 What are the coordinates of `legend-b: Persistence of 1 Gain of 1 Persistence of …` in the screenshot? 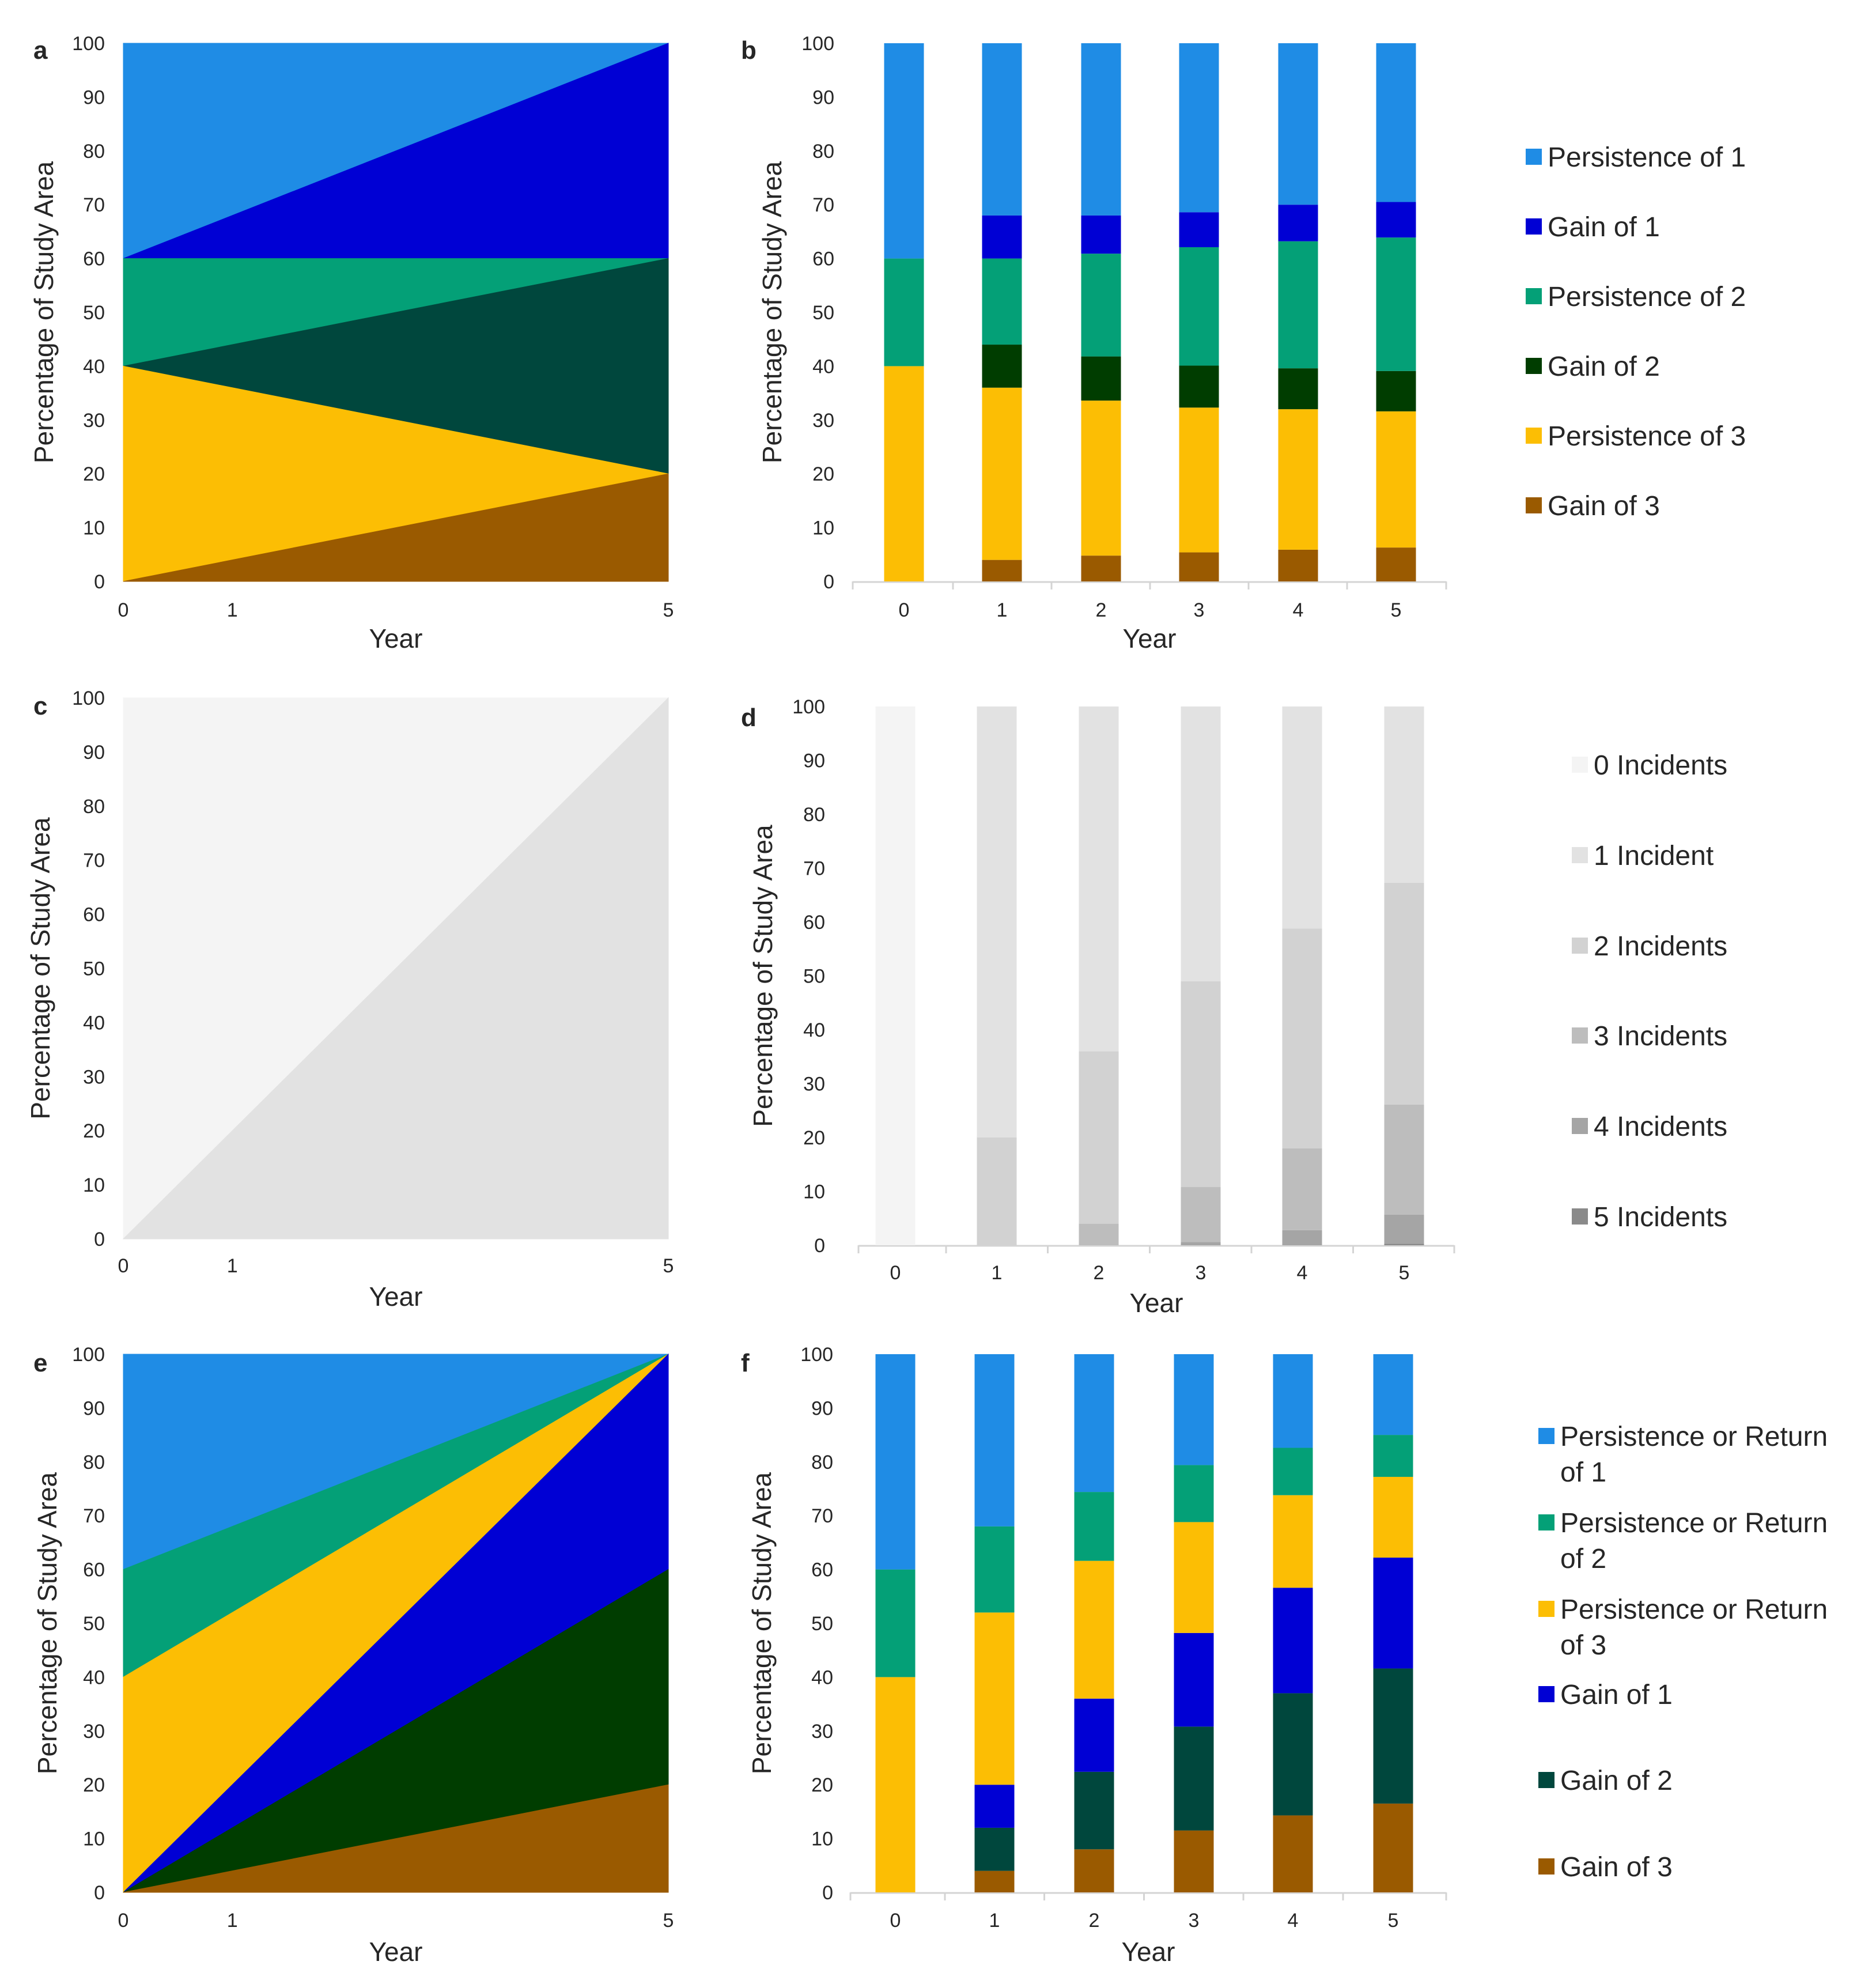 It's located at (1636, 331).